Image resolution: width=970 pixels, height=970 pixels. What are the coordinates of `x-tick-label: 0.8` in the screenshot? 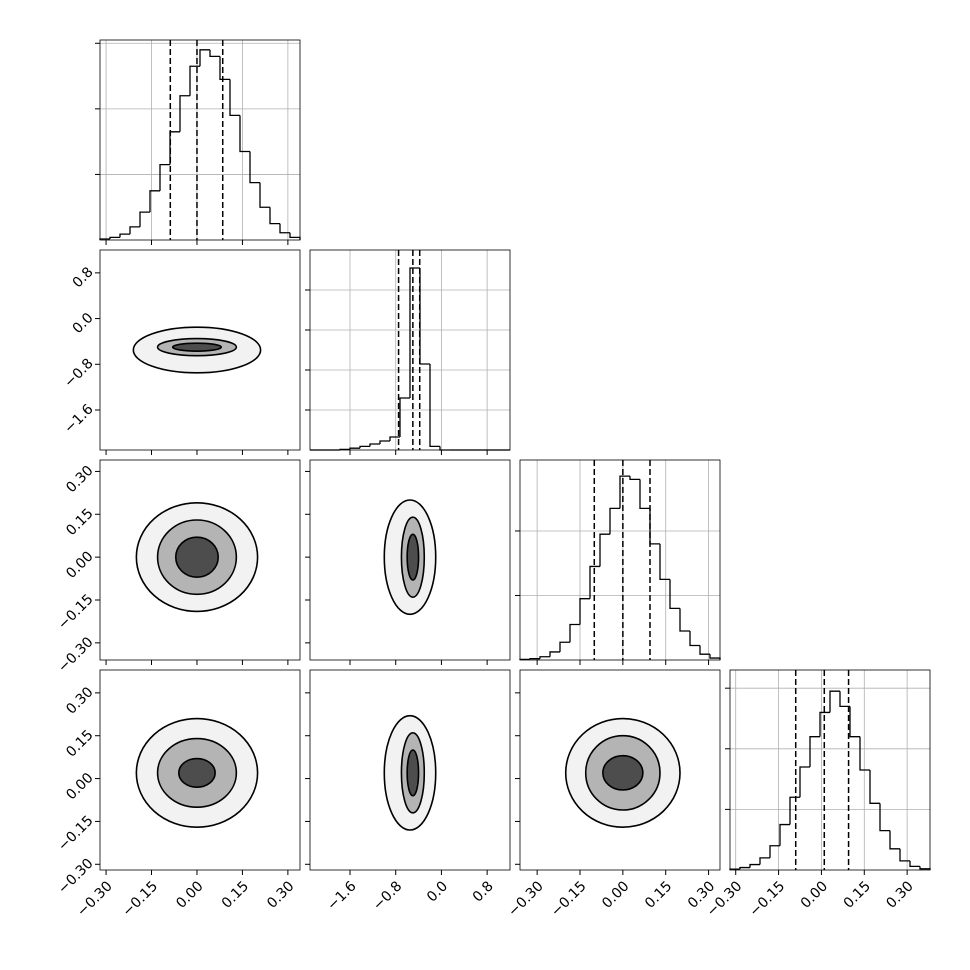 It's located at (483, 891).